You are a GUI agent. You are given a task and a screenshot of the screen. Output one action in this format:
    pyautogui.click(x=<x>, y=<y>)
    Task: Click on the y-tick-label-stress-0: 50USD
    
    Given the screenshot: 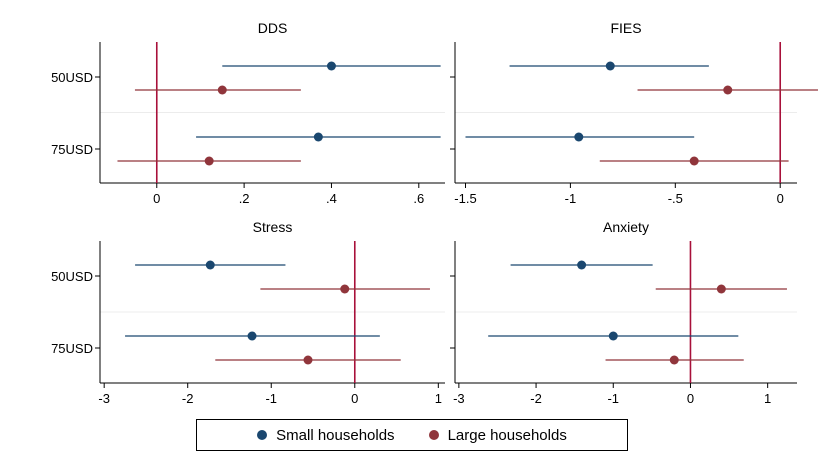 What is the action you would take?
    pyautogui.click(x=72, y=276)
    